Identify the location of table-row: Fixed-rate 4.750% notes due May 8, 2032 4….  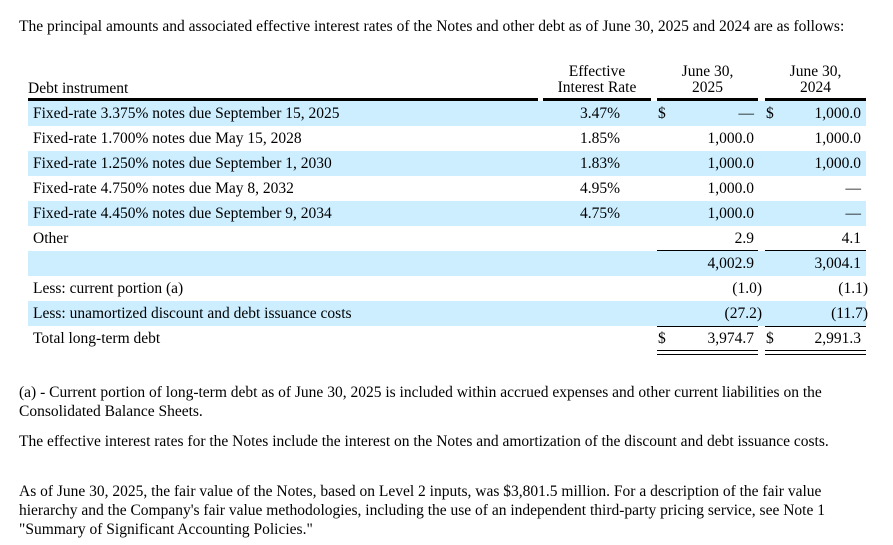
(447, 188).